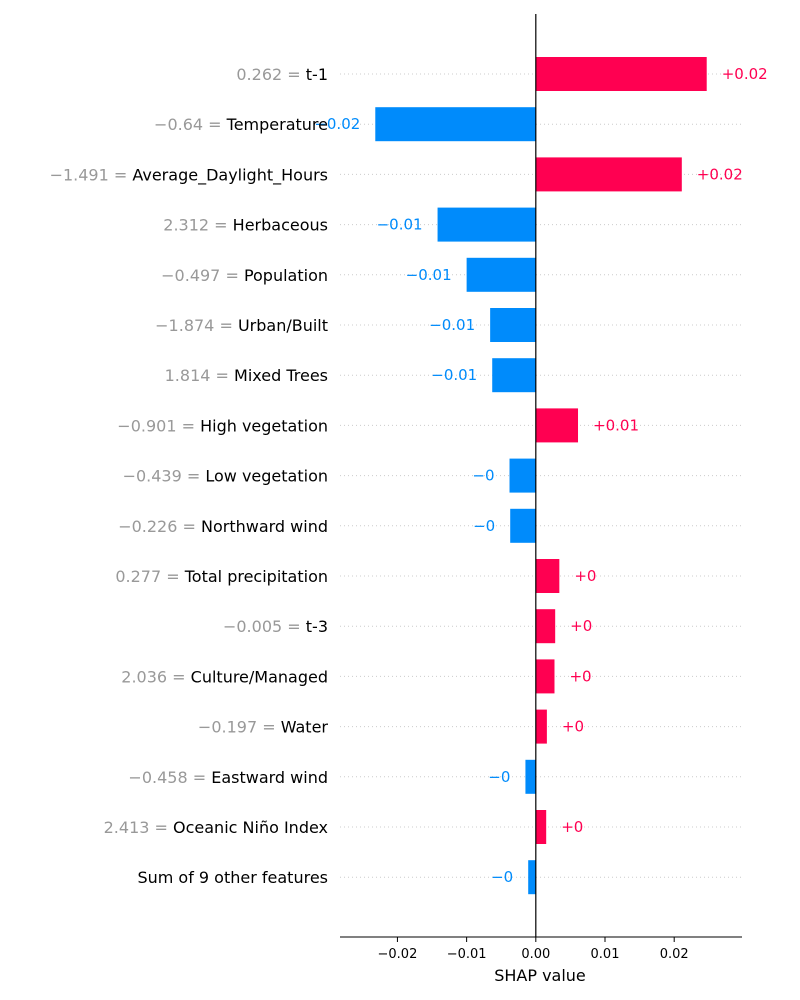  Describe the element at coordinates (188, 375) in the screenshot. I see `feature-value: 1.814` at that location.